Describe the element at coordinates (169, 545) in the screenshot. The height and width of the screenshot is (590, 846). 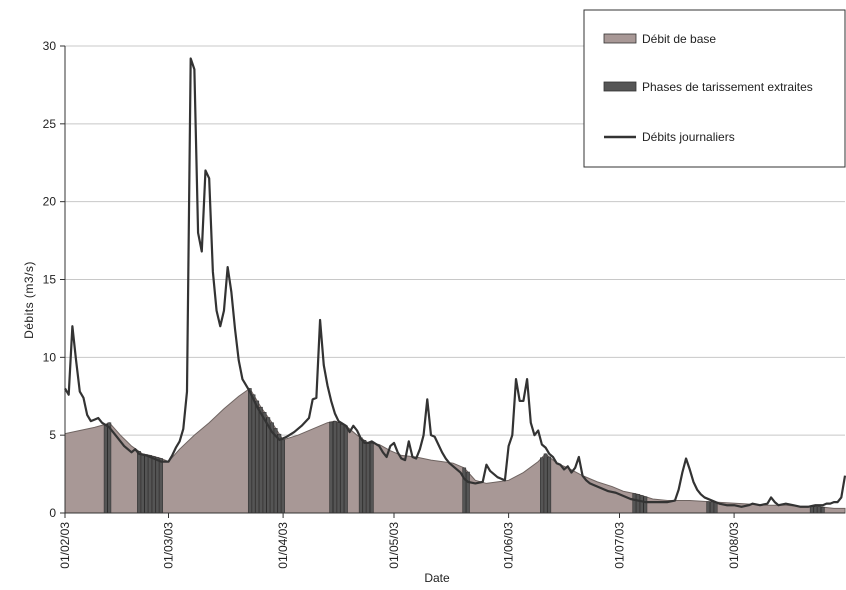
I see `x-tick-label: 01/03/03` at that location.